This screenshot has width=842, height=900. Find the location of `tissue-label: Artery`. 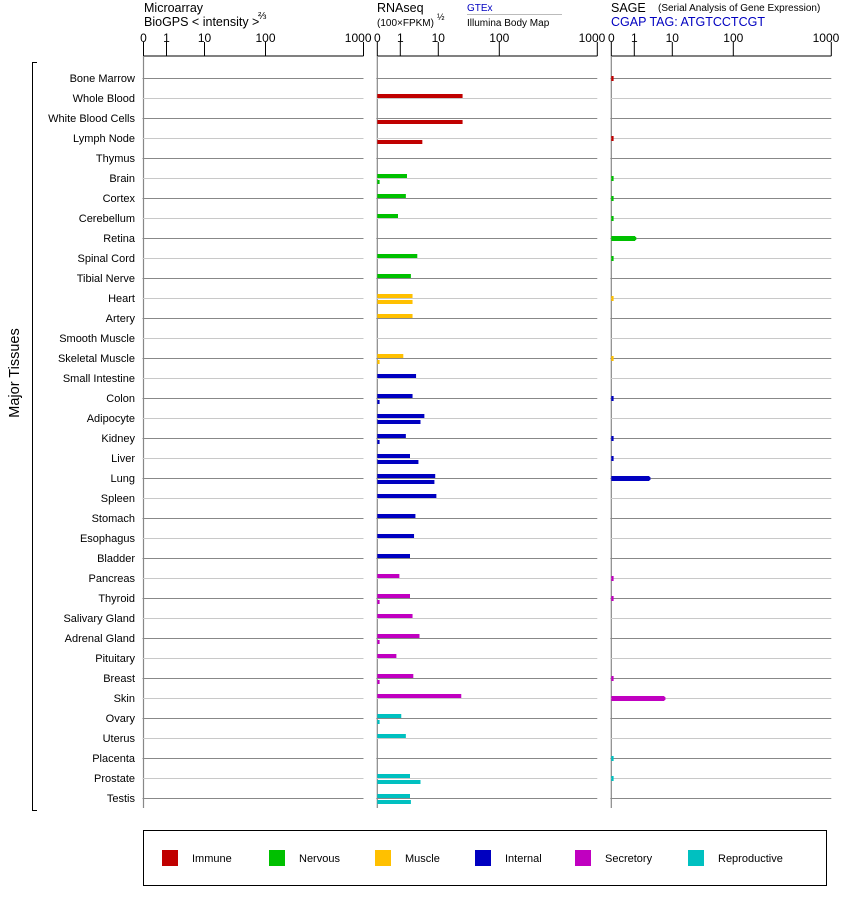

tissue-label: Artery is located at coordinates (121, 319).